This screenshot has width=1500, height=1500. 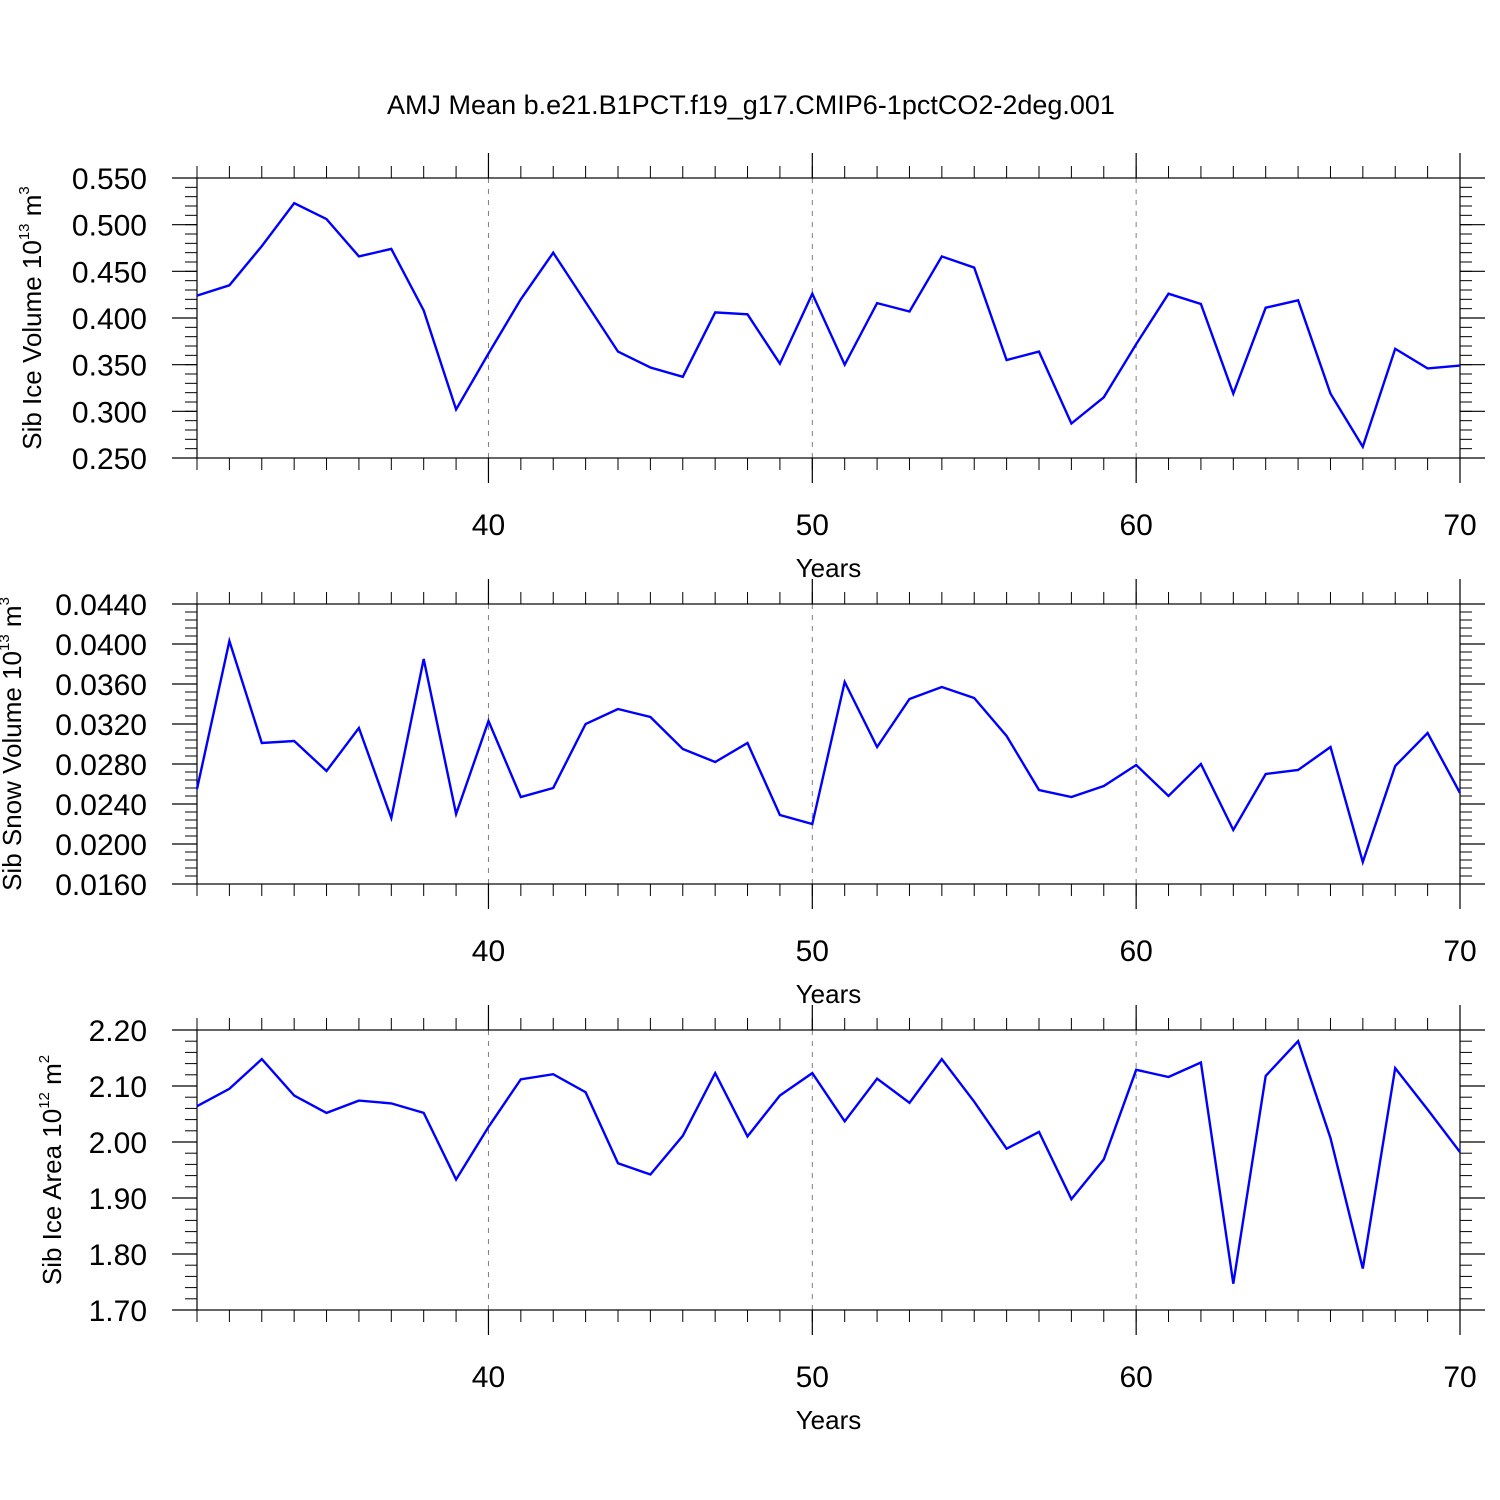 I want to click on y-axis-title-text: Sib Snow Volume 10, so click(x=13, y=771).